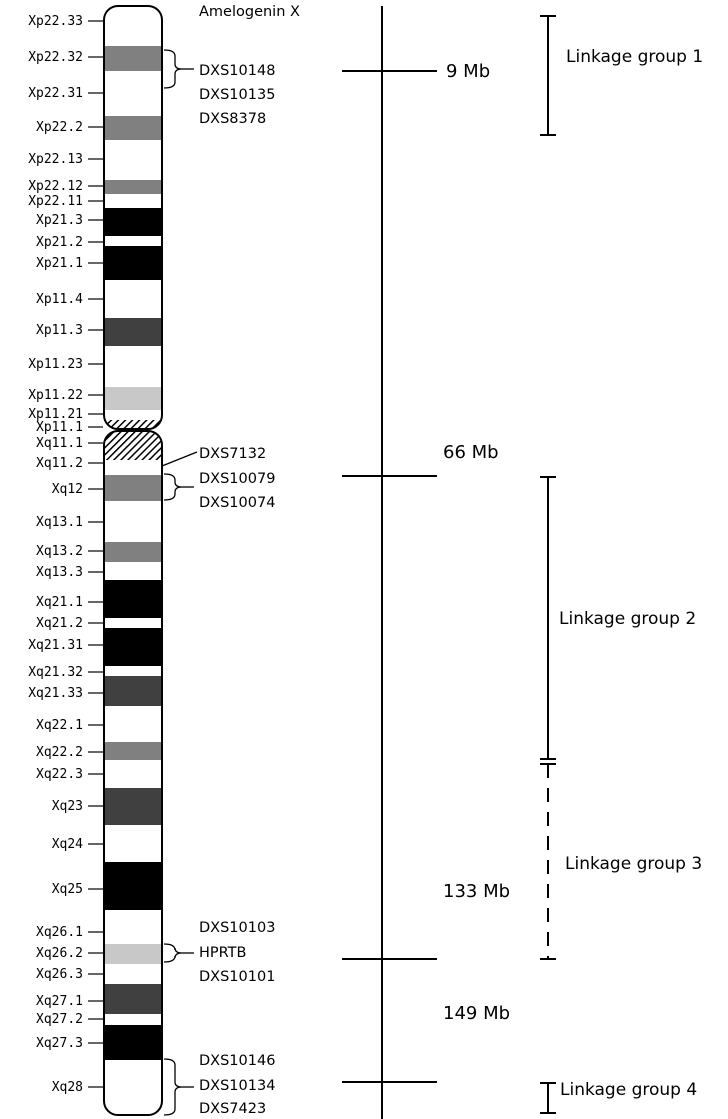  I want to click on band-label: Xp11.3, so click(59, 330).